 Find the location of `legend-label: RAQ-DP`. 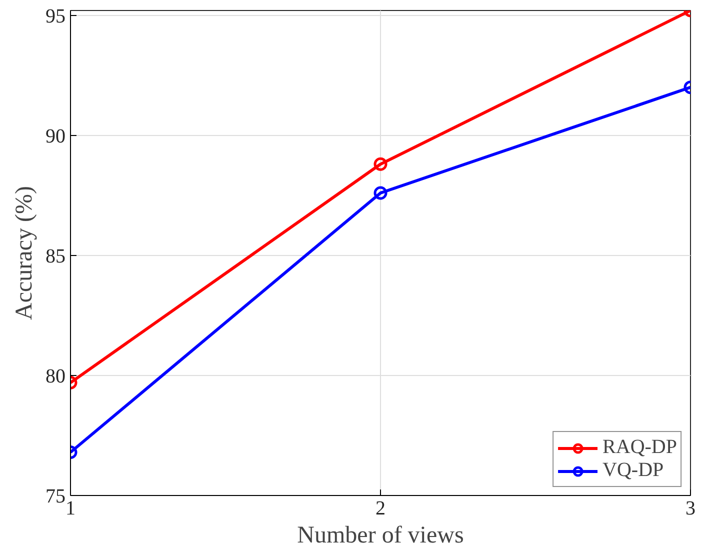

legend-label: RAQ-DP is located at coordinates (639, 447).